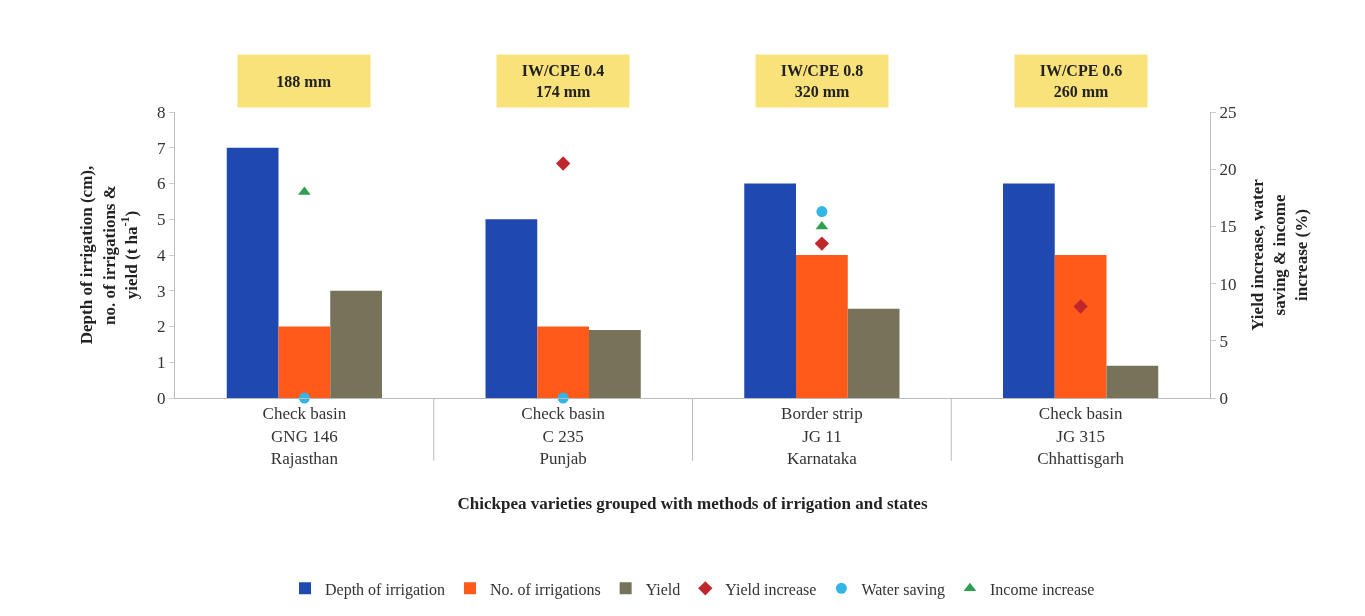 This screenshot has height=616, width=1365. I want to click on y2-tick-label: 25, so click(1228, 112).